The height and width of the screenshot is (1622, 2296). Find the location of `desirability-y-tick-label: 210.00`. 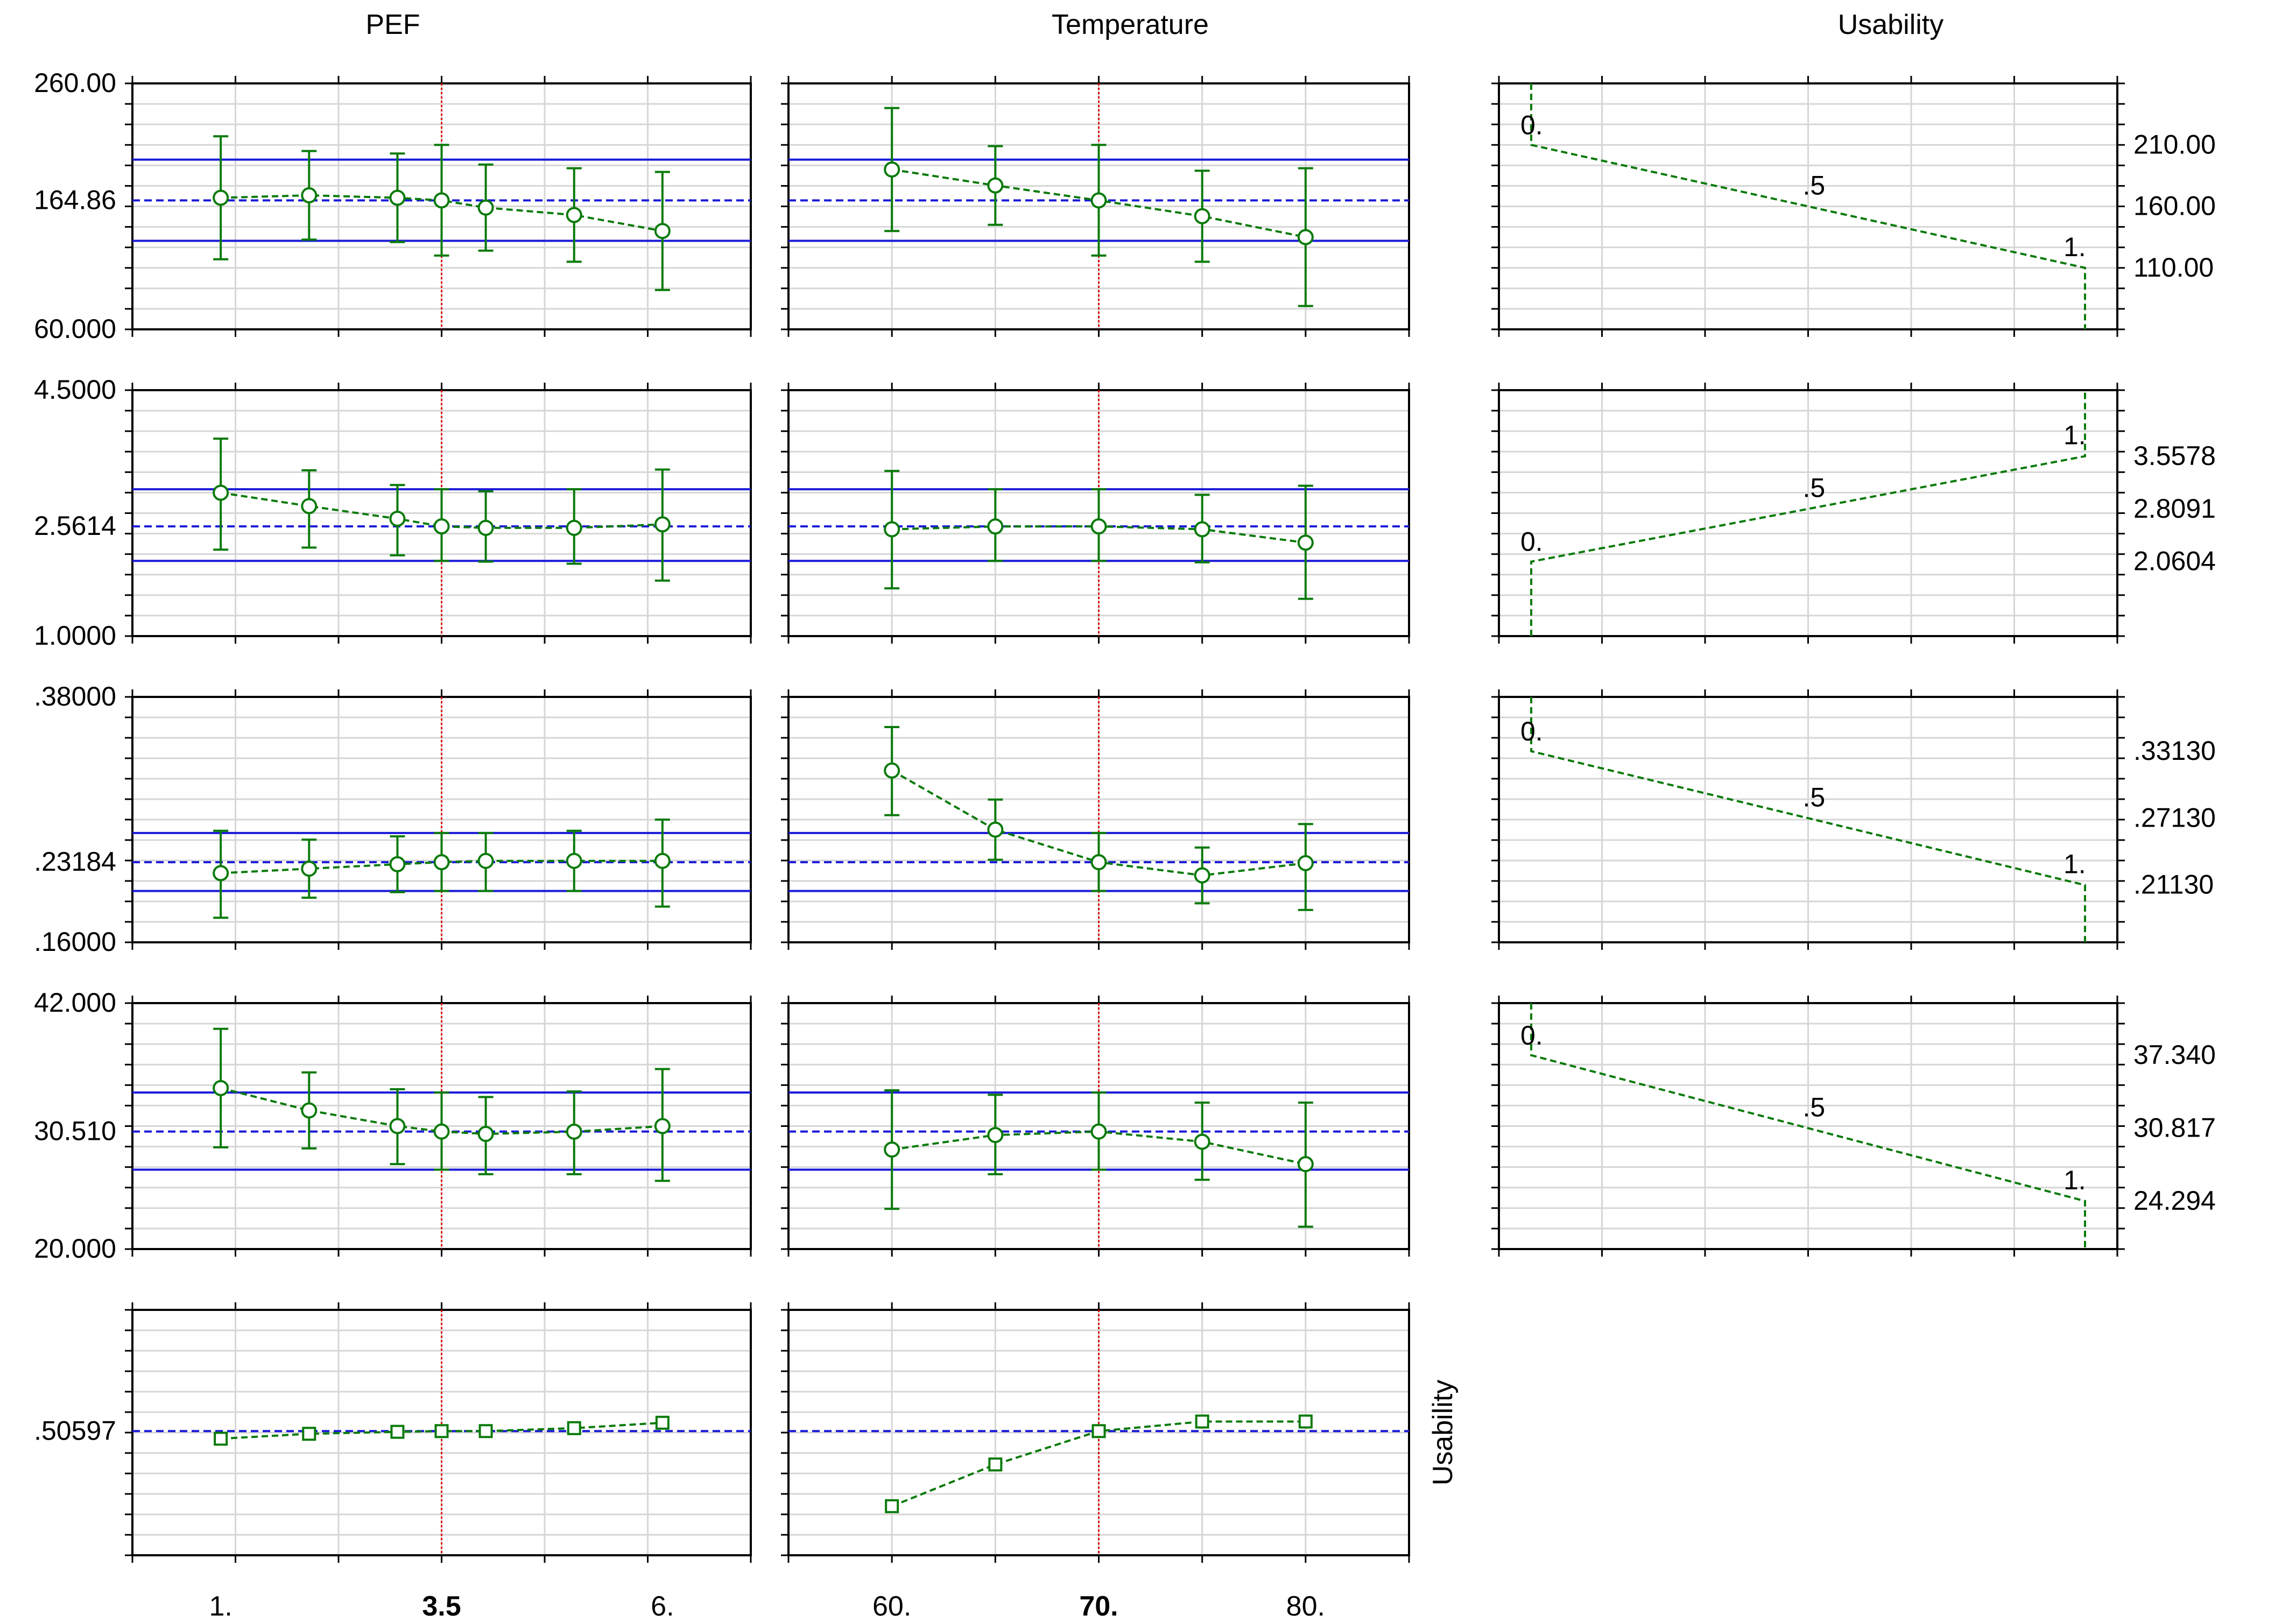

desirability-y-tick-label: 210.00 is located at coordinates (2174, 144).